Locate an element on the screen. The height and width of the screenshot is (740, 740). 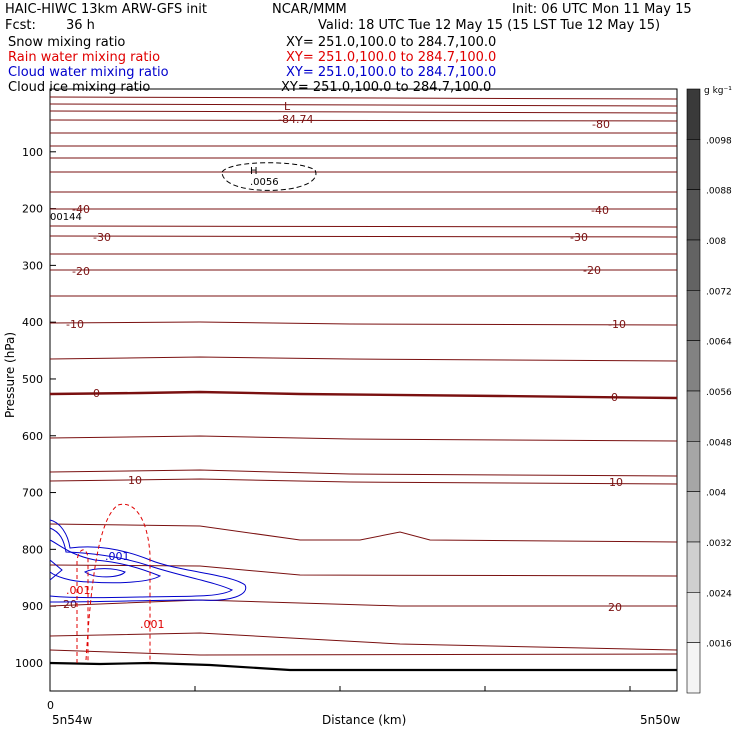
ground-surface-line is located at coordinates (363, 666).